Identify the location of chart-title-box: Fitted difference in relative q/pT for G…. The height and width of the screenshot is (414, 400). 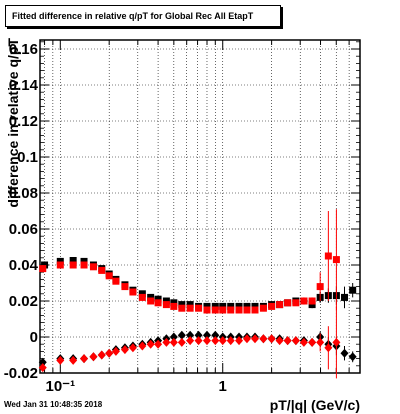
(143, 16).